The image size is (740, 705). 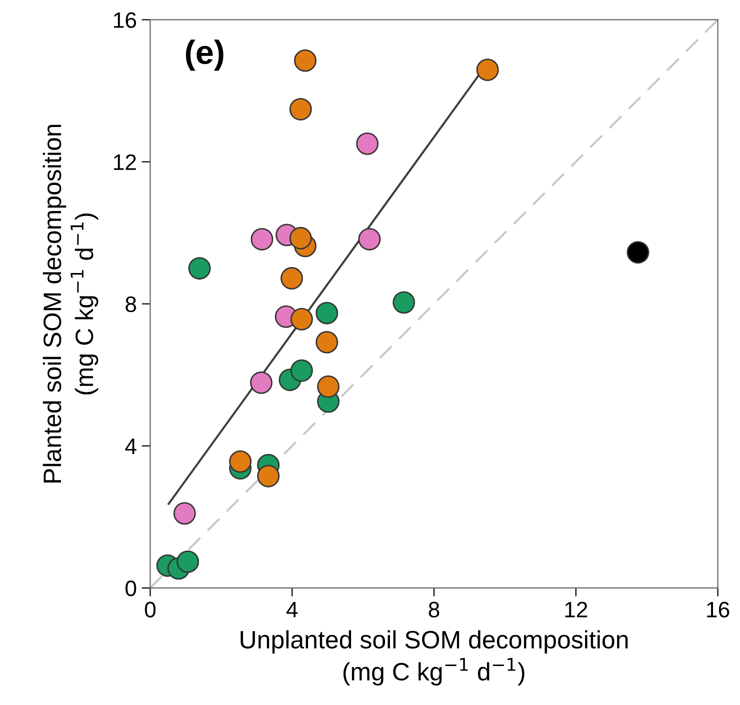 I want to click on y-tick-label: 12, so click(x=125, y=162).